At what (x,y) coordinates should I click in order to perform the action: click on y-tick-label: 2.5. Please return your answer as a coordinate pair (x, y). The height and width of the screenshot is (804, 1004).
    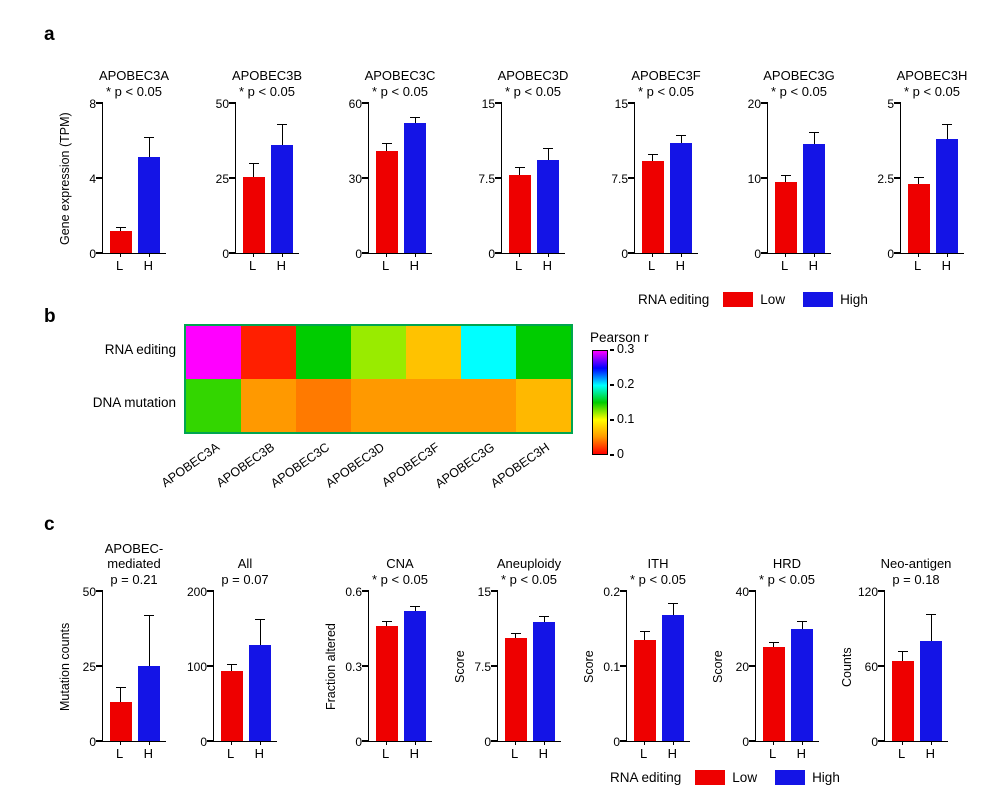
    Looking at the image, I should click on (885, 179).